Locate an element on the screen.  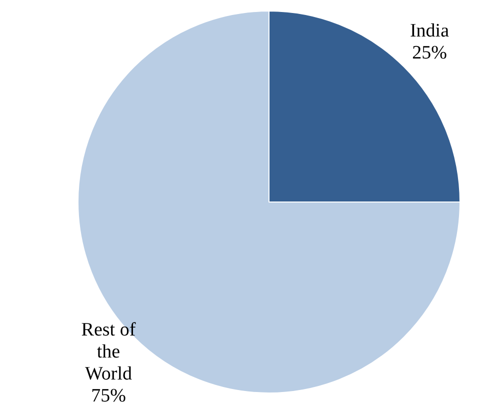
data-label: 25% is located at coordinates (430, 52).